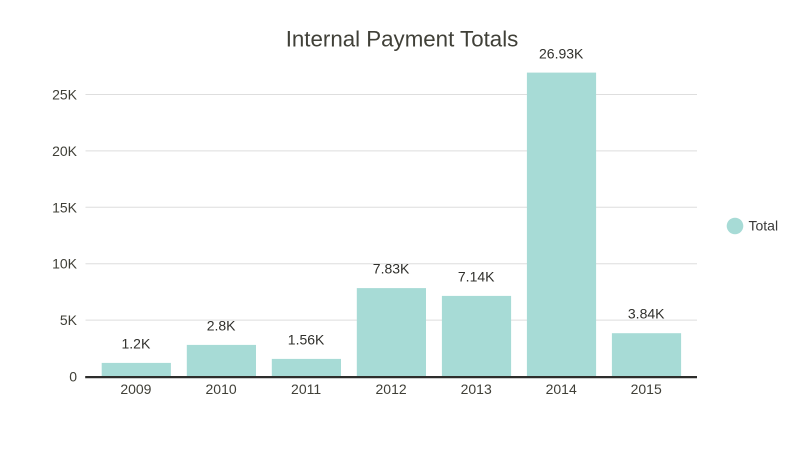 Image resolution: width=800 pixels, height=450 pixels. I want to click on svg-text: 7.14K, so click(476, 276).